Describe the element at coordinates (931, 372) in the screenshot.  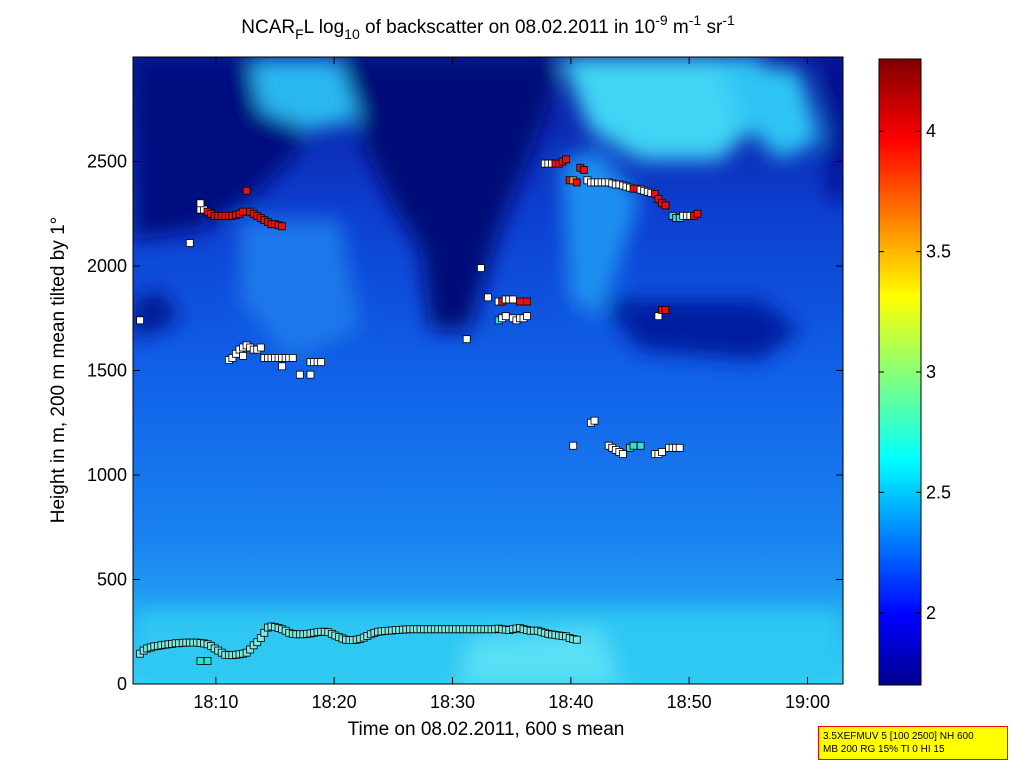
I see `colorbar-tick-label: 3` at that location.